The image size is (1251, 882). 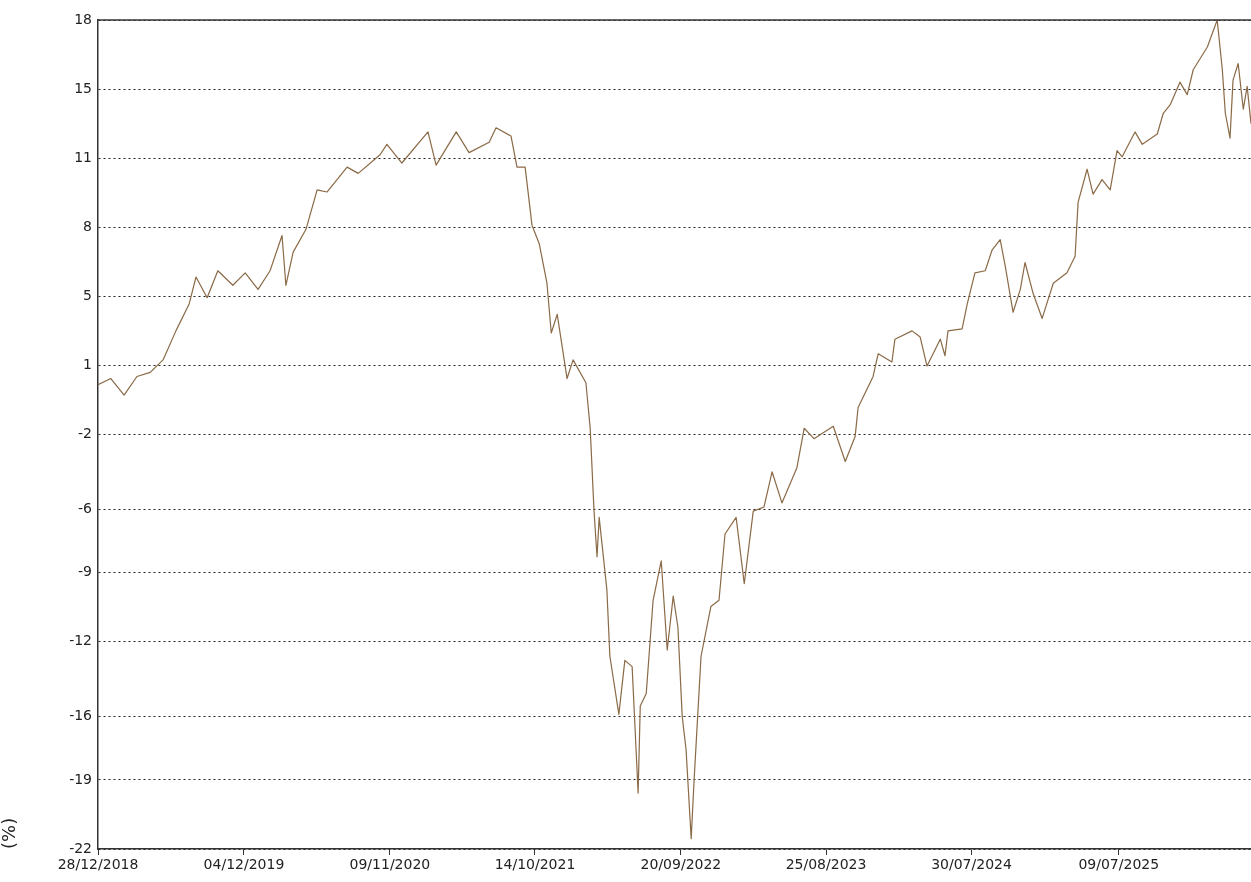 What do you see at coordinates (681, 864) in the screenshot?
I see `x-tick-label: 20/09/2022` at bounding box center [681, 864].